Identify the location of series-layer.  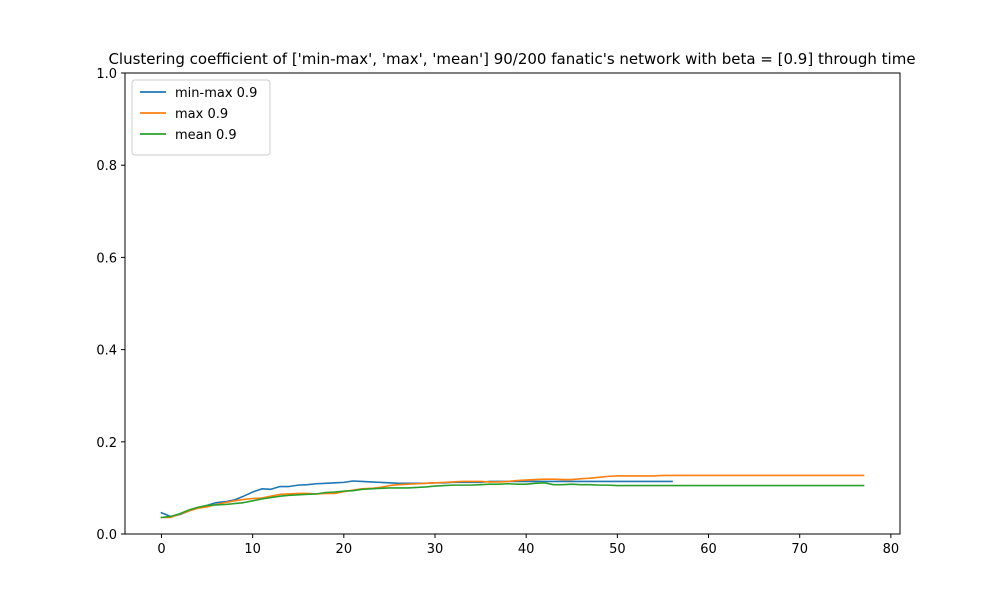
(512, 496).